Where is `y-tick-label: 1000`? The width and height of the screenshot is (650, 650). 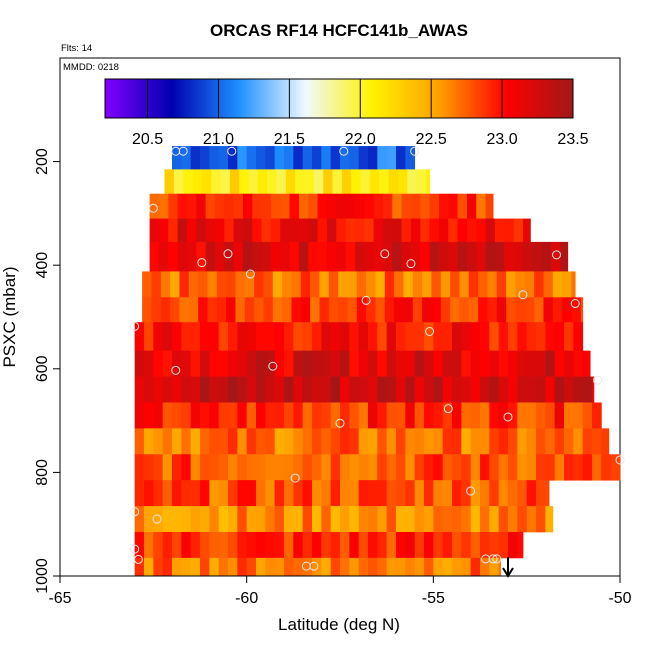
y-tick-label: 1000 is located at coordinates (42, 576).